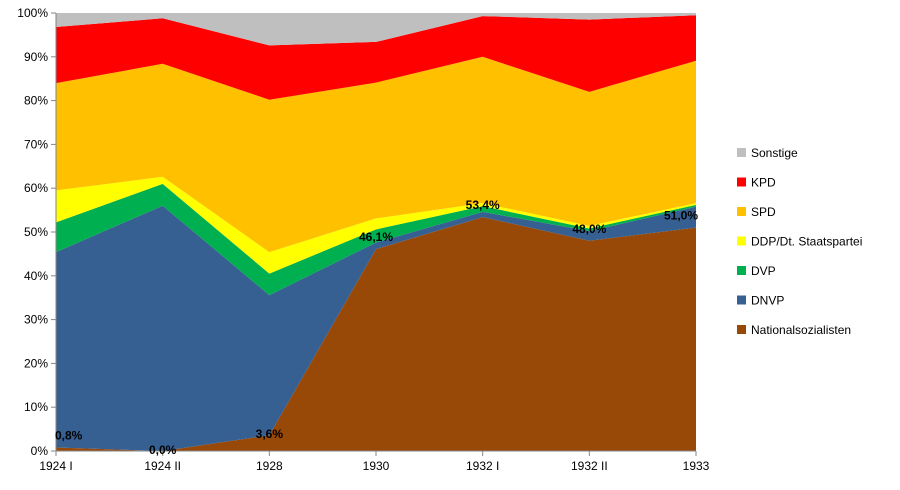  Describe the element at coordinates (36, 276) in the screenshot. I see `y-tick-label: 40%` at that location.